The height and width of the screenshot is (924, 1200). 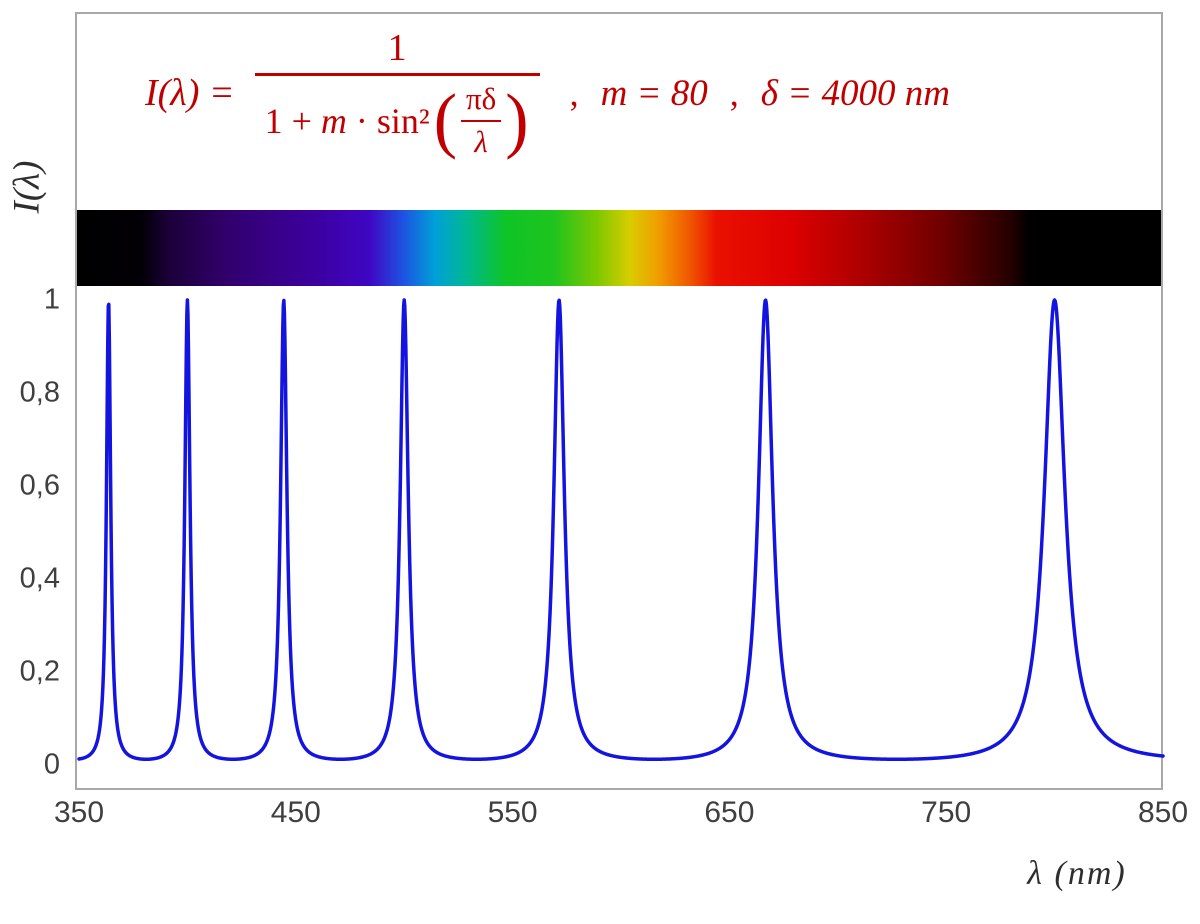 What do you see at coordinates (288, 120) in the screenshot?
I see `denominator-text-1: 1 +` at bounding box center [288, 120].